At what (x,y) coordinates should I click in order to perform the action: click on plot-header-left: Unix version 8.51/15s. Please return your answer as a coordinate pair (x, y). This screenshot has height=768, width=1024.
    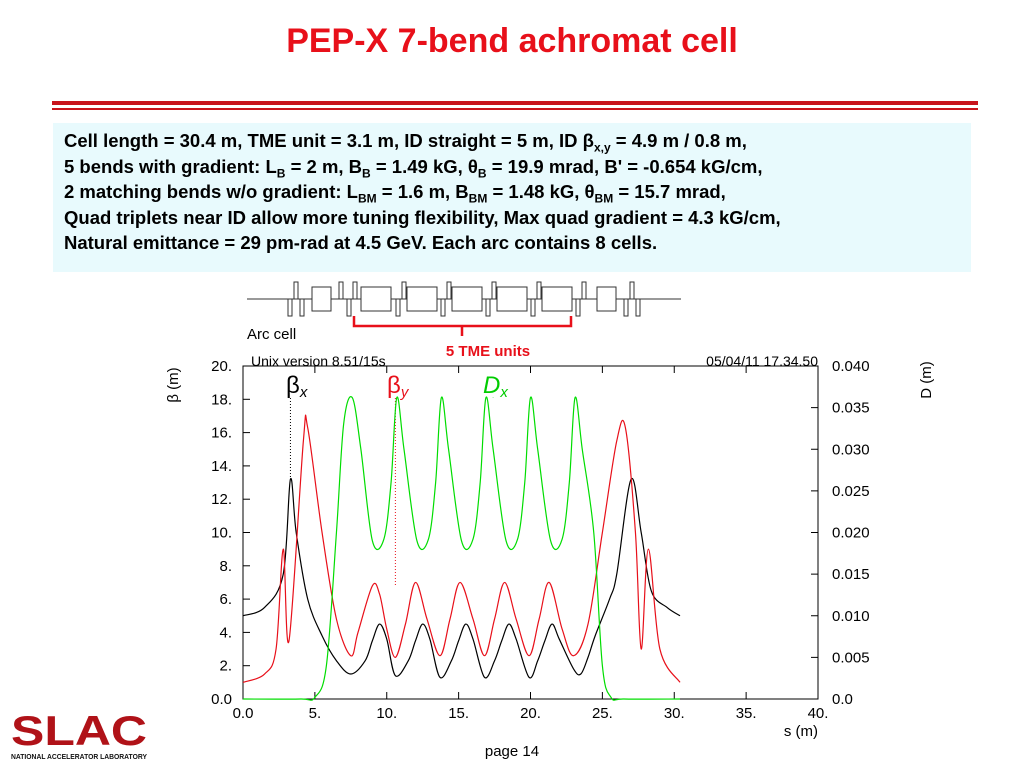
    Looking at the image, I should click on (318, 361).